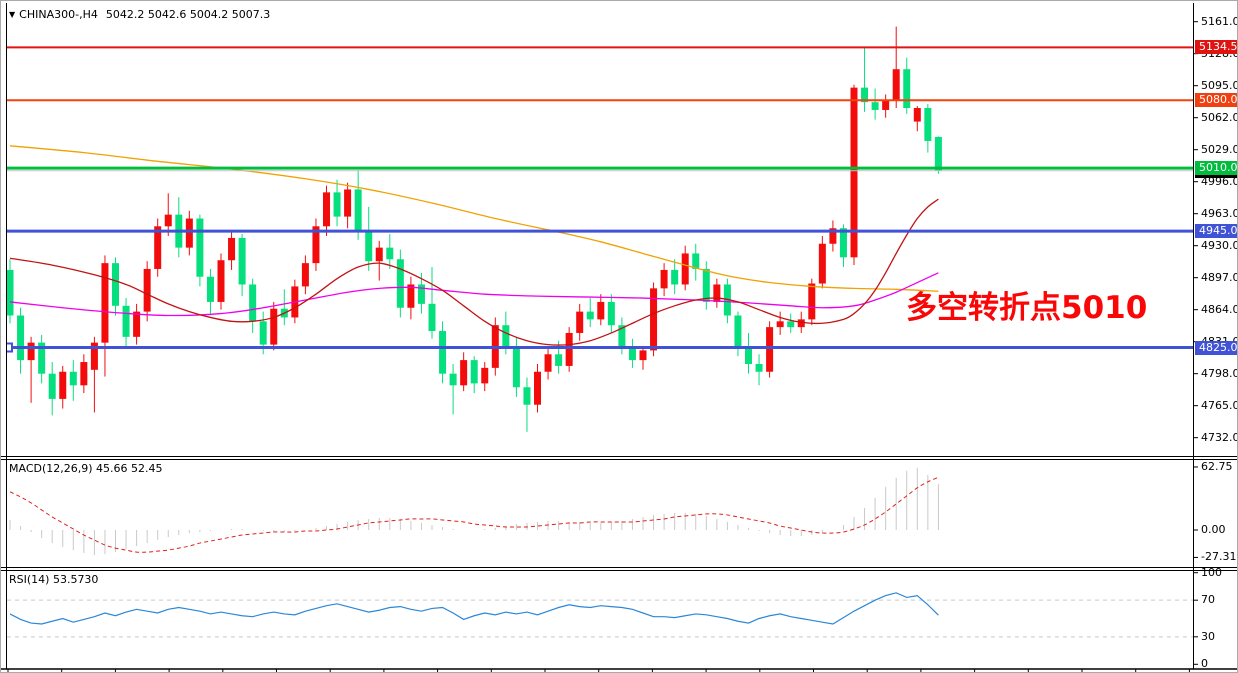 This screenshot has height=673, width=1238. I want to click on rsi-panel, so click(600, 615).